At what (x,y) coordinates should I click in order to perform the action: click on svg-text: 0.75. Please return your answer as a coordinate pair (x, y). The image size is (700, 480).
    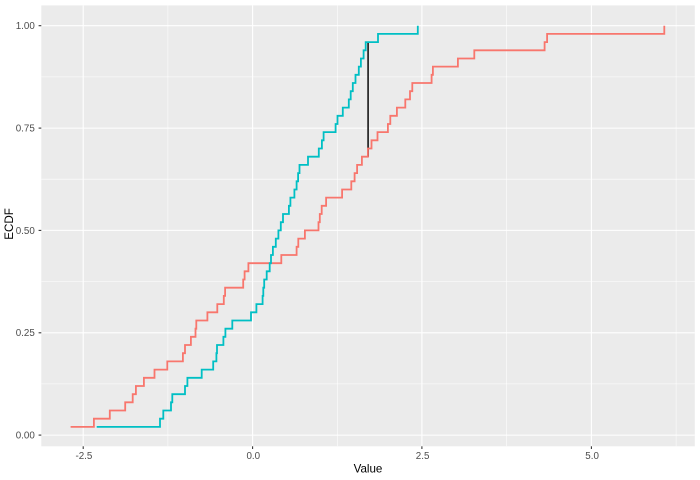
    Looking at the image, I should click on (26, 129).